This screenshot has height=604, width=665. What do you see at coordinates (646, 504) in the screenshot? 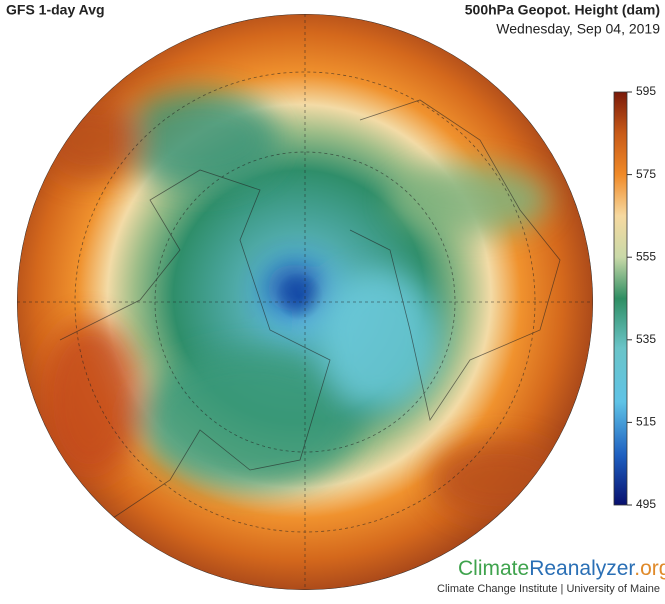
I see `colorbar-label: 495` at bounding box center [646, 504].